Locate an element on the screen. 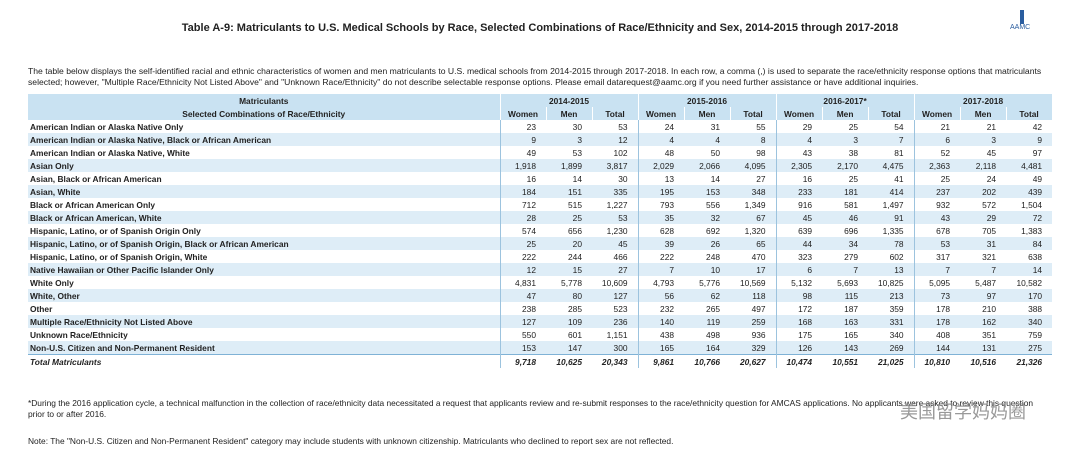 This screenshot has height=462, width=1080. cell: 181 is located at coordinates (845, 191).